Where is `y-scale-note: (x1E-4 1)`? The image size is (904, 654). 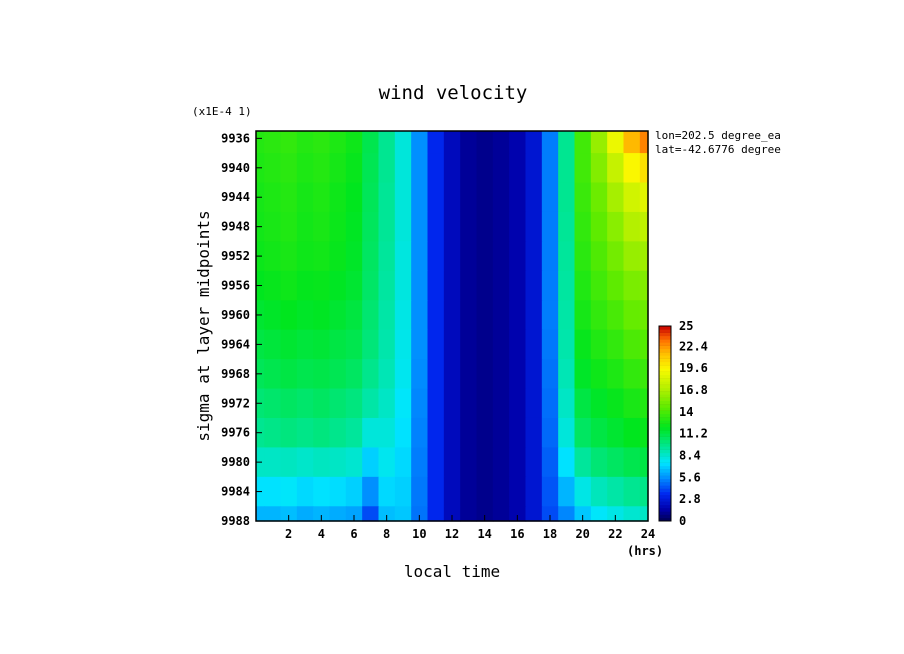 y-scale-note: (x1E-4 1) is located at coordinates (222, 111).